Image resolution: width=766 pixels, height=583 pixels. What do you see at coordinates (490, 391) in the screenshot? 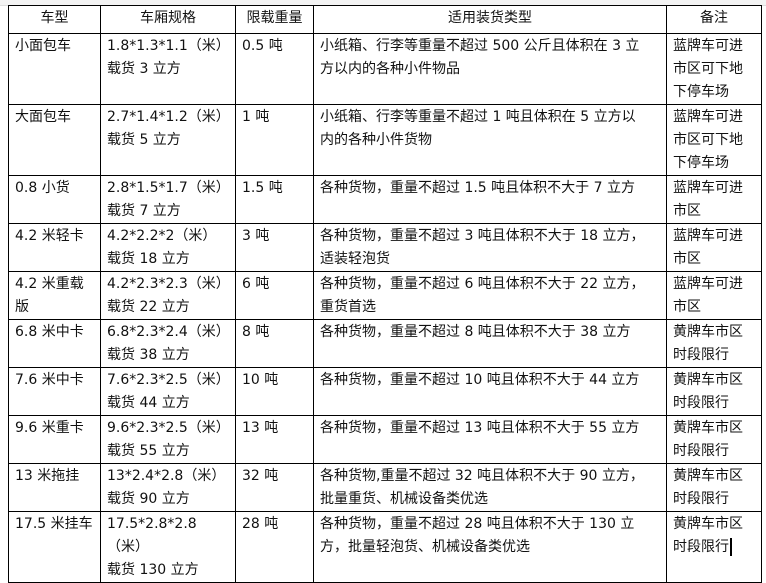
I see `cell-cargo-type: 各种货物，重量不超过 10 吨且体积不大于 44 立方` at bounding box center [490, 391].